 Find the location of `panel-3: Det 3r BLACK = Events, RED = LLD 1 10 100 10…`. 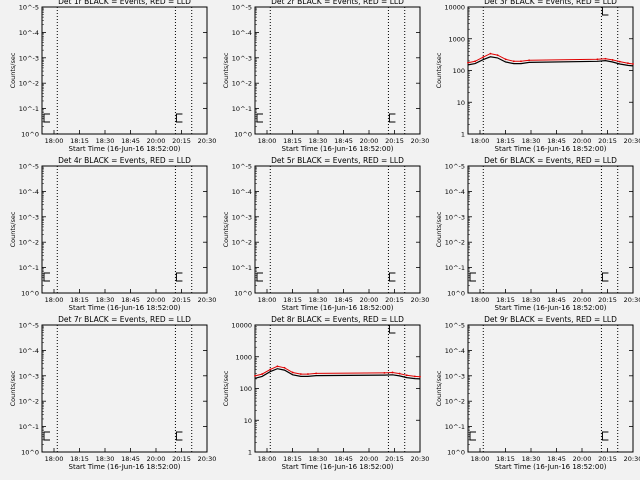

panel-3: Det 3r BLACK = Events, RED = LLD 1 10 100 10… is located at coordinates (537, 76).